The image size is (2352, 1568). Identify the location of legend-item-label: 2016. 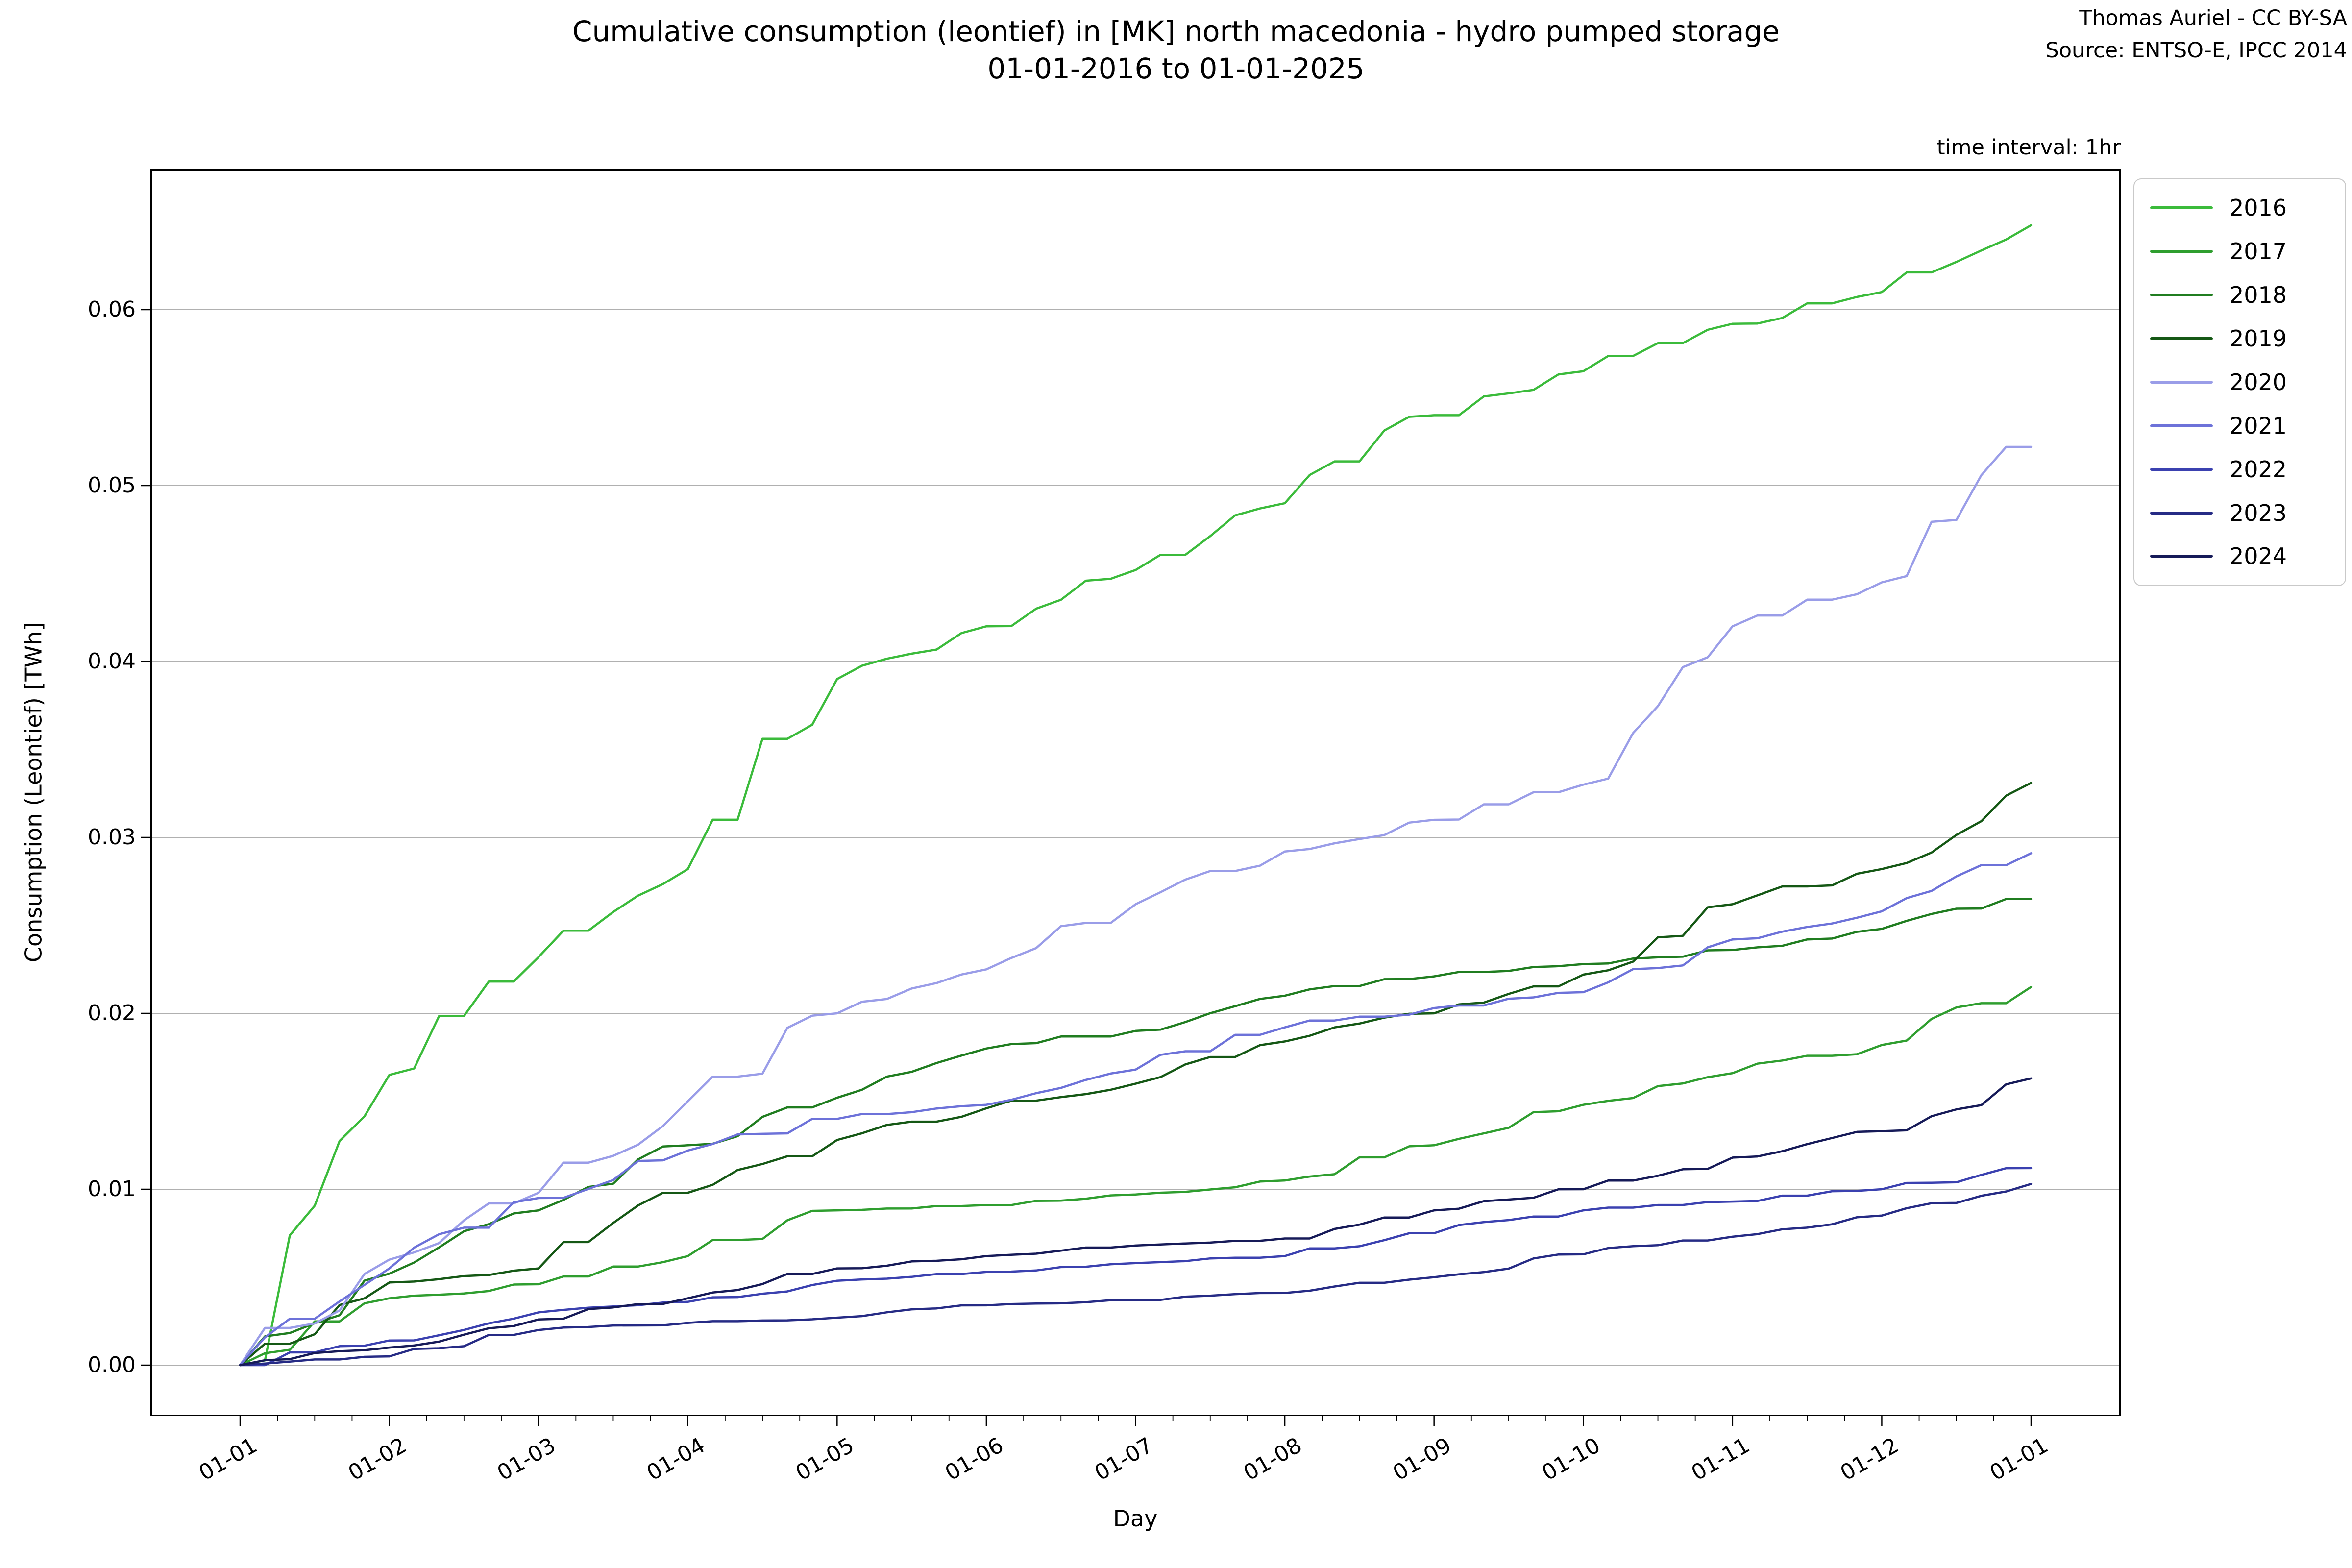
(2258, 208).